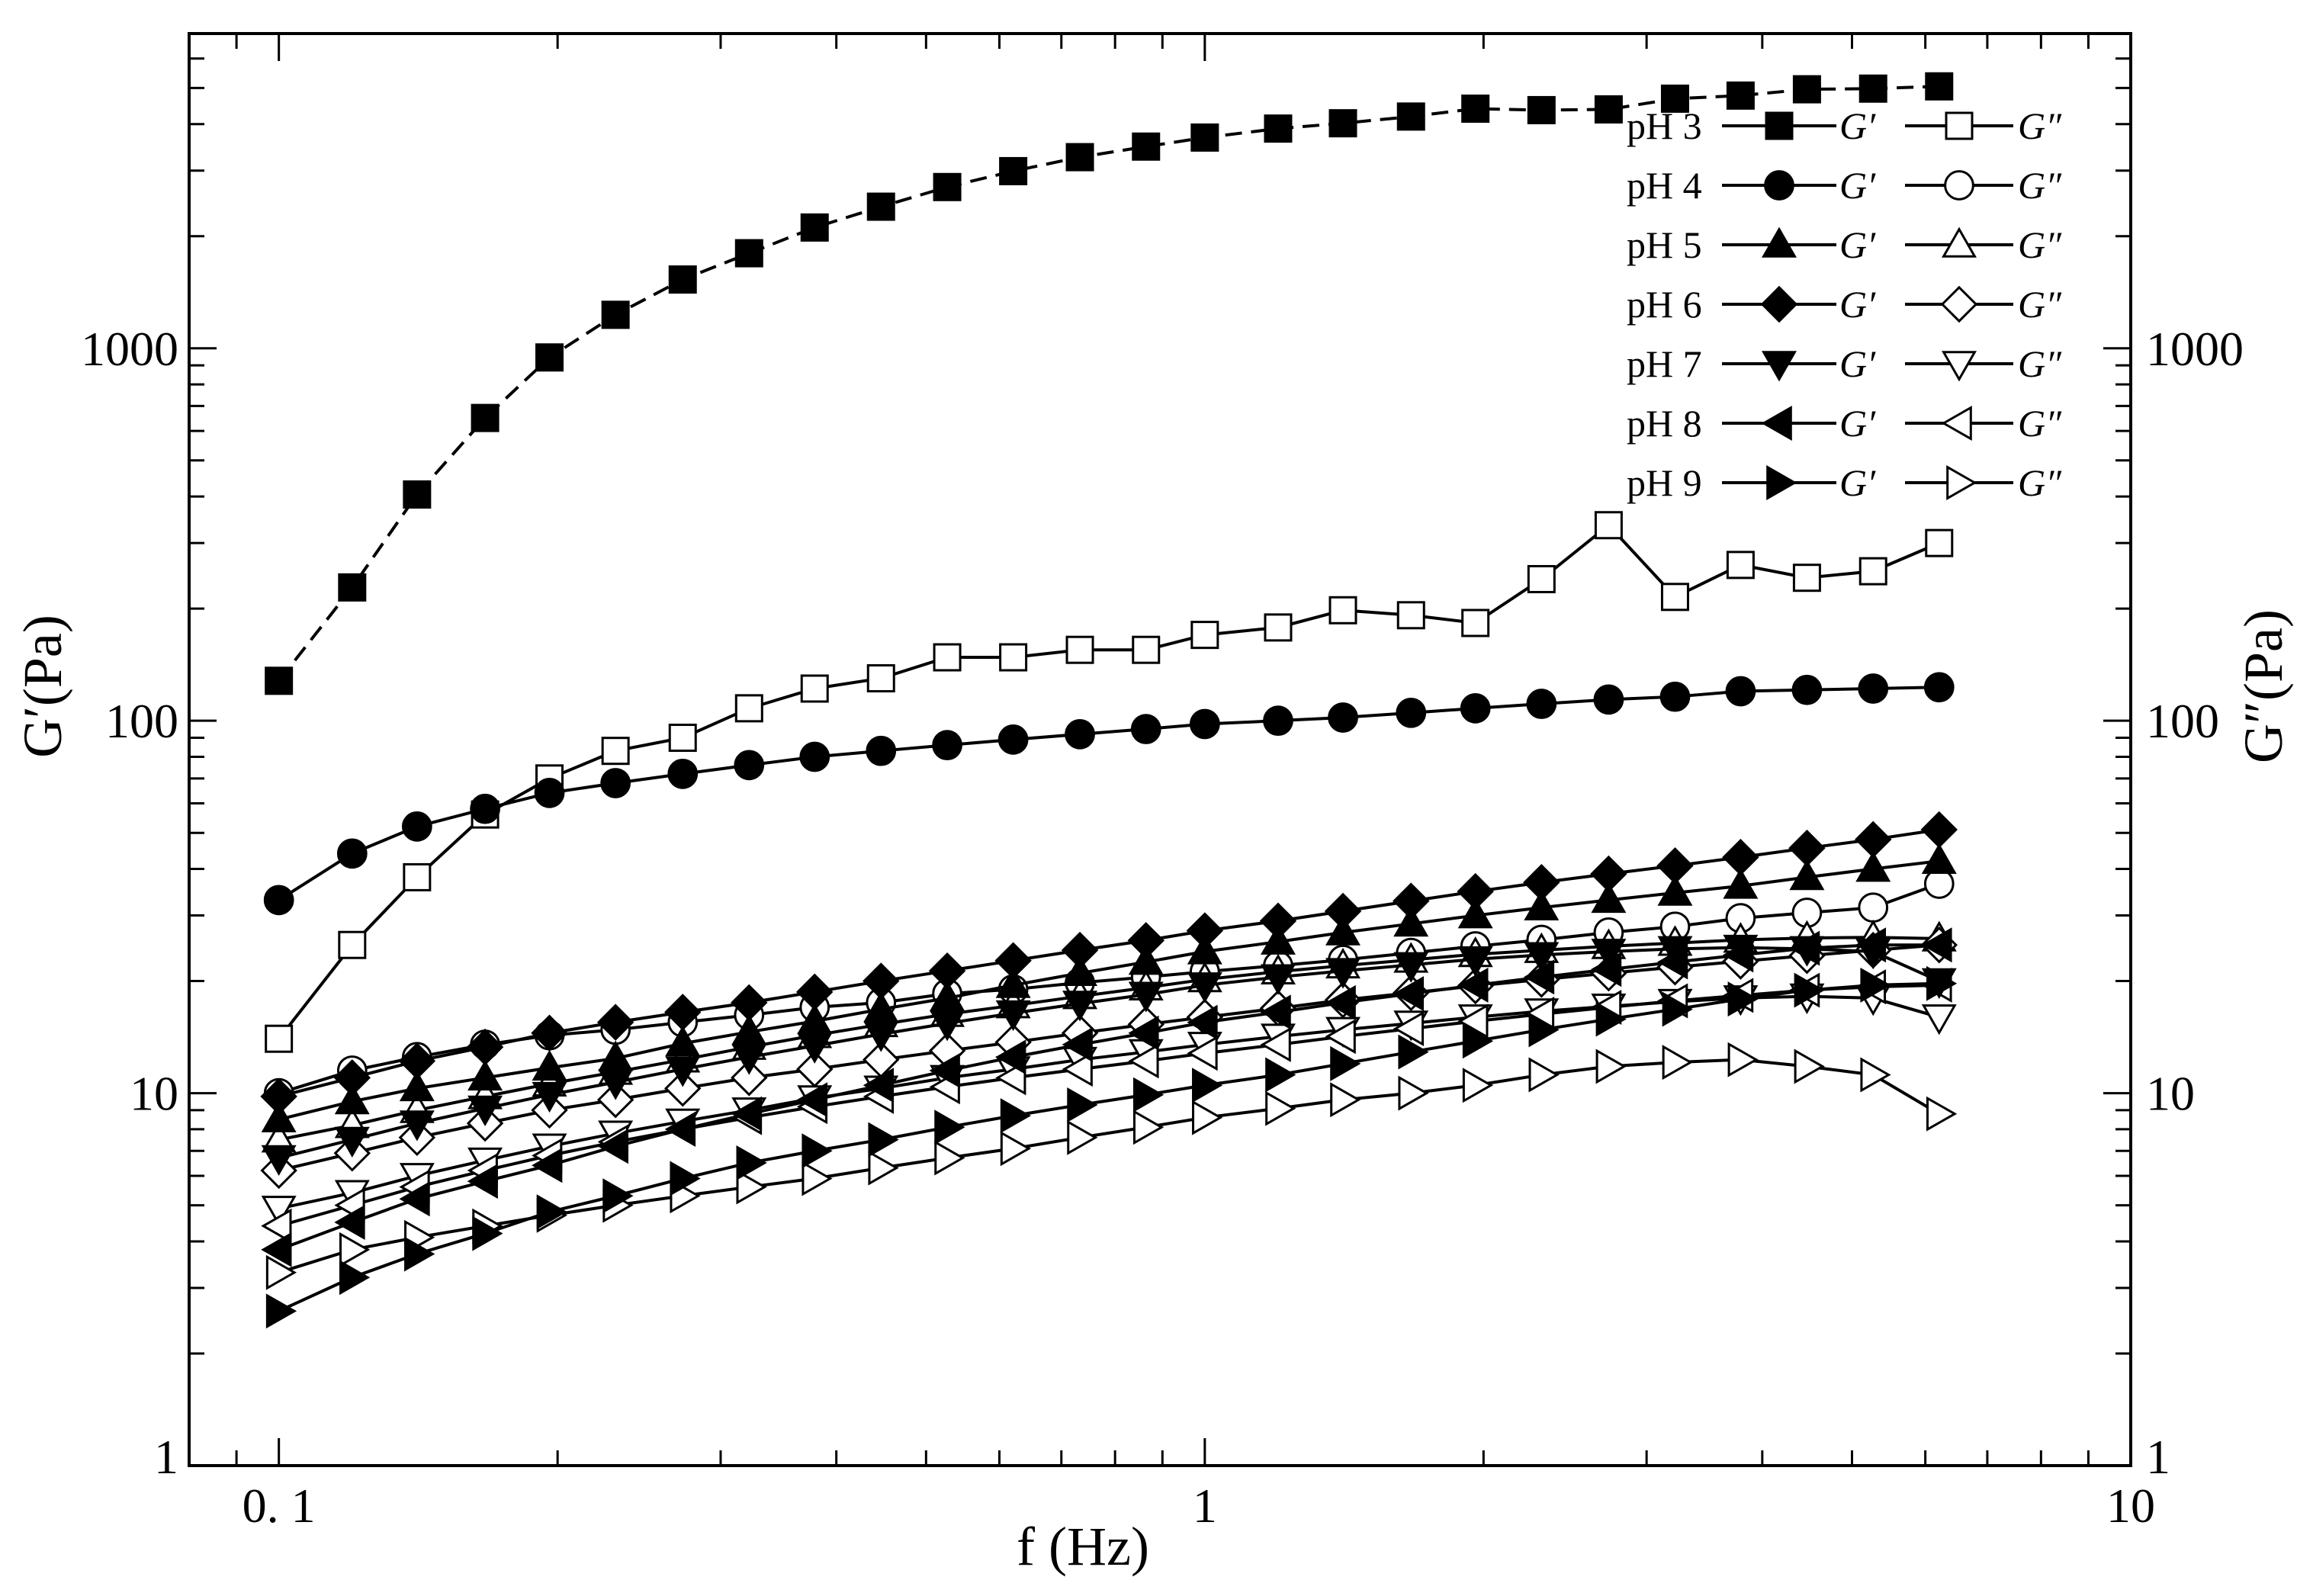  What do you see at coordinates (1845, 363) in the screenshot?
I see `legend-row: pH 7 G′ G″` at bounding box center [1845, 363].